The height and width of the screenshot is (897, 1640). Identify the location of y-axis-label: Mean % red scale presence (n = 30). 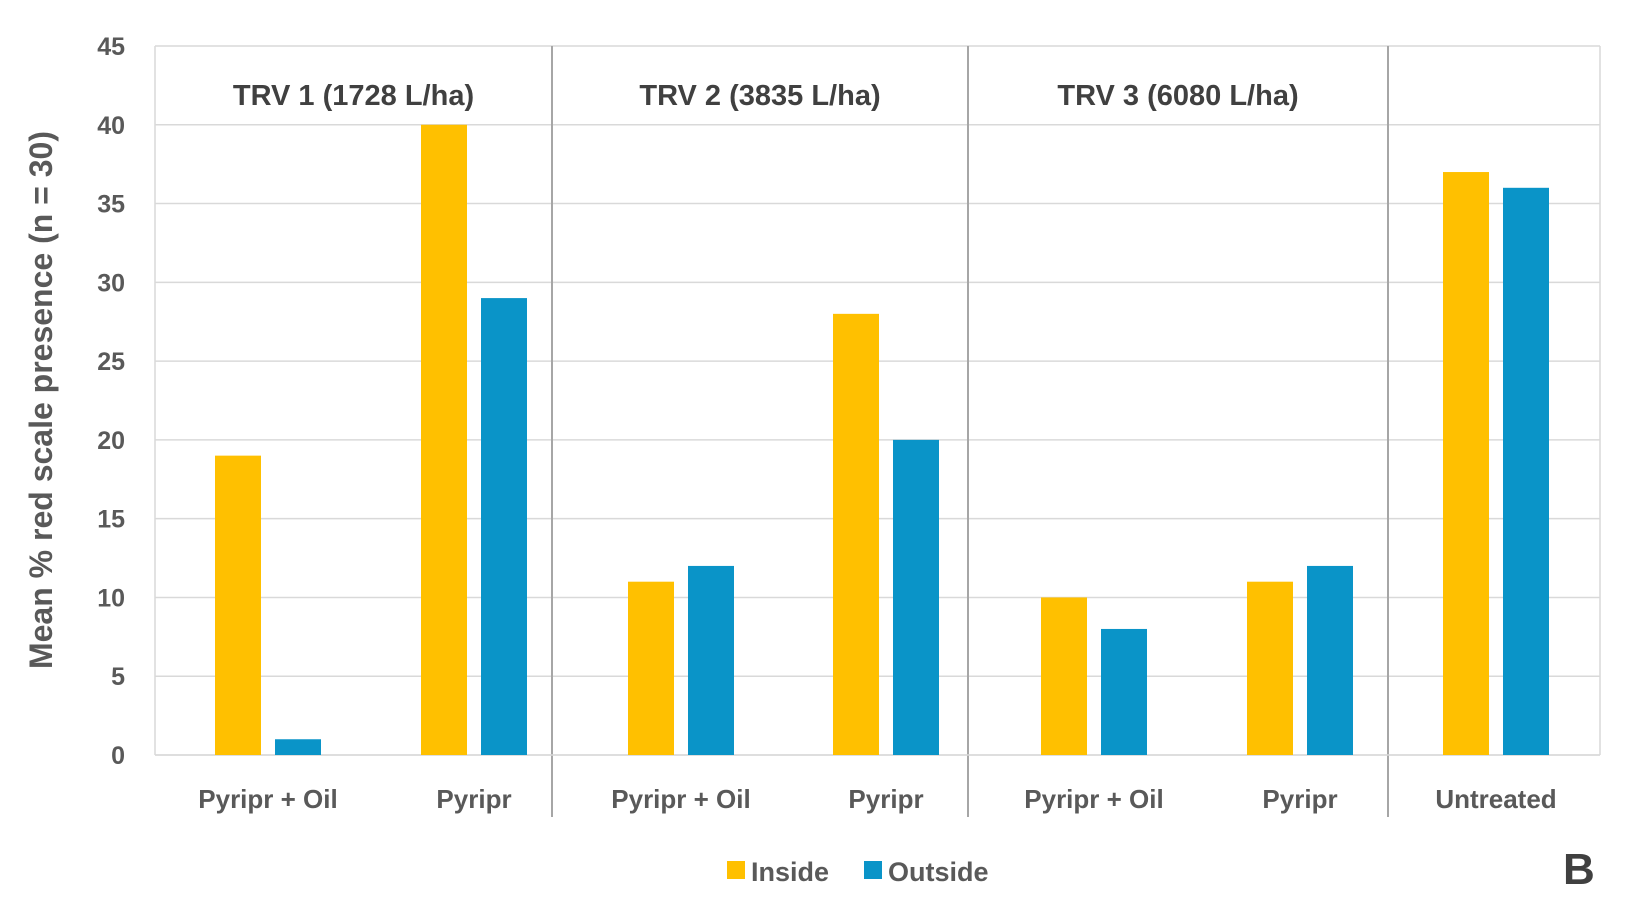
(41, 400).